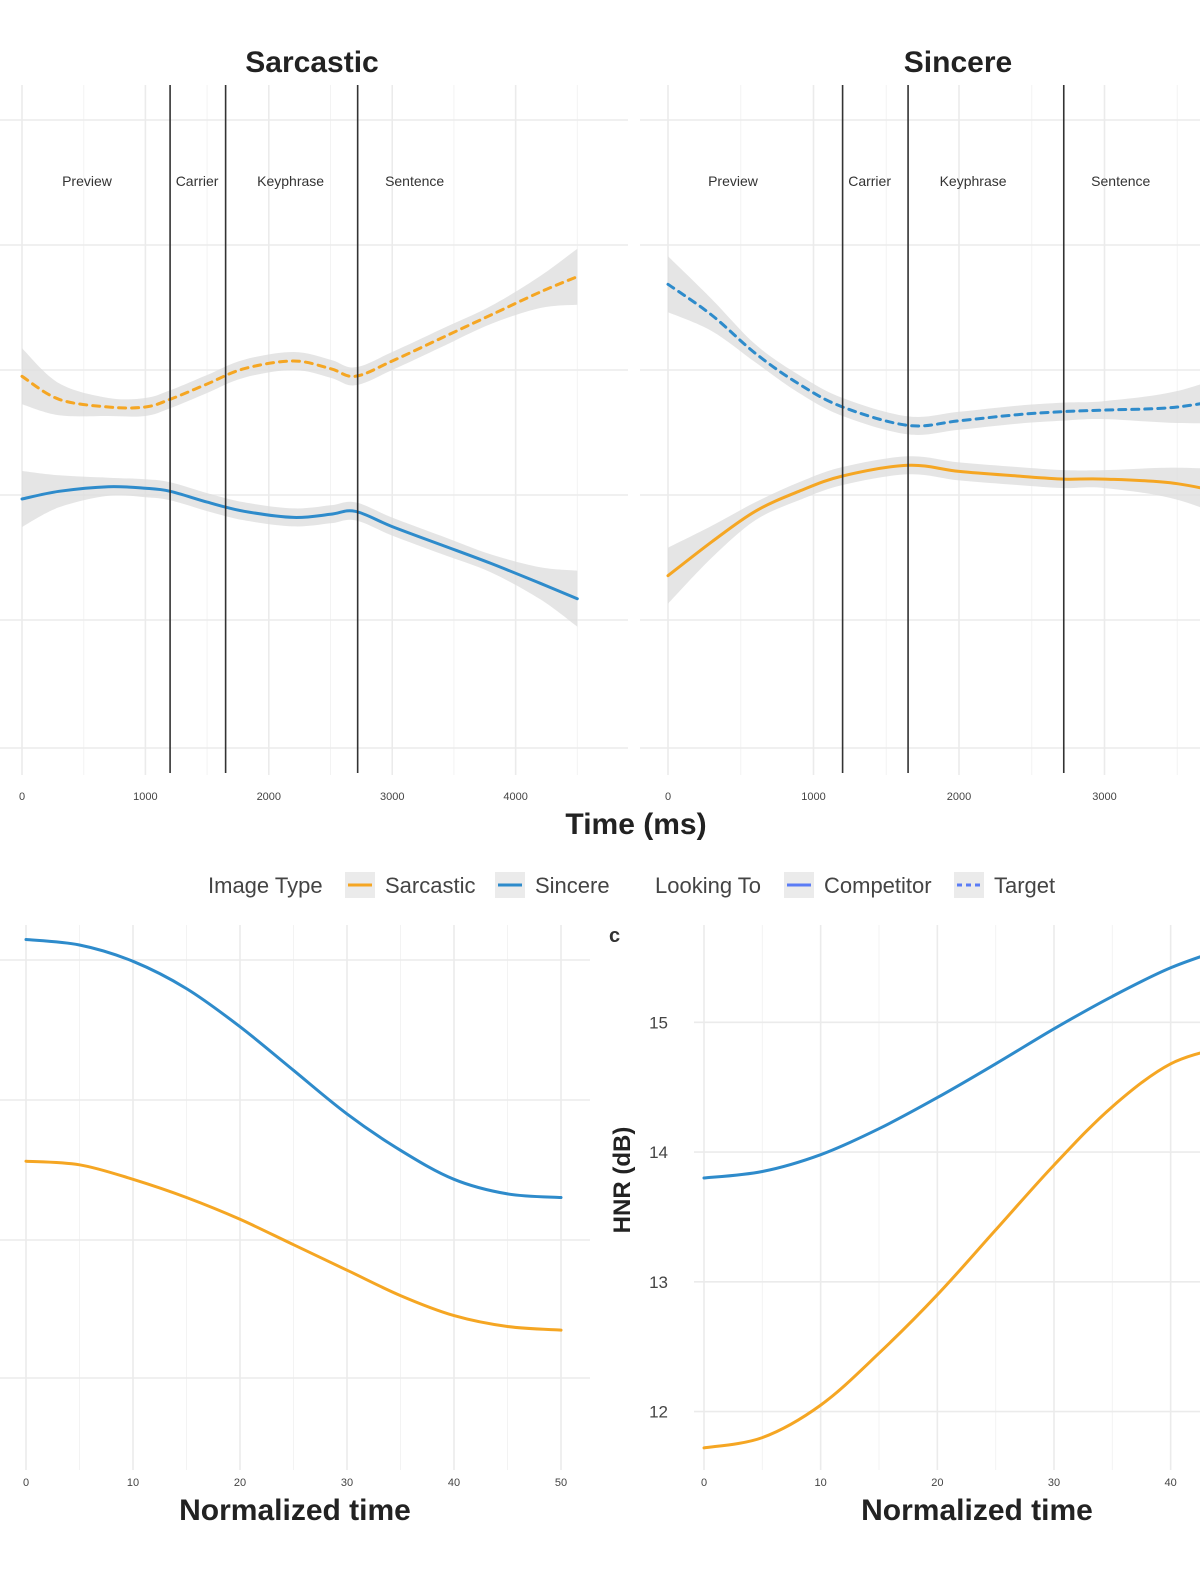 This screenshot has height=1580, width=1200. I want to click on legend-label-sarcastic: Sarcastic, so click(430, 885).